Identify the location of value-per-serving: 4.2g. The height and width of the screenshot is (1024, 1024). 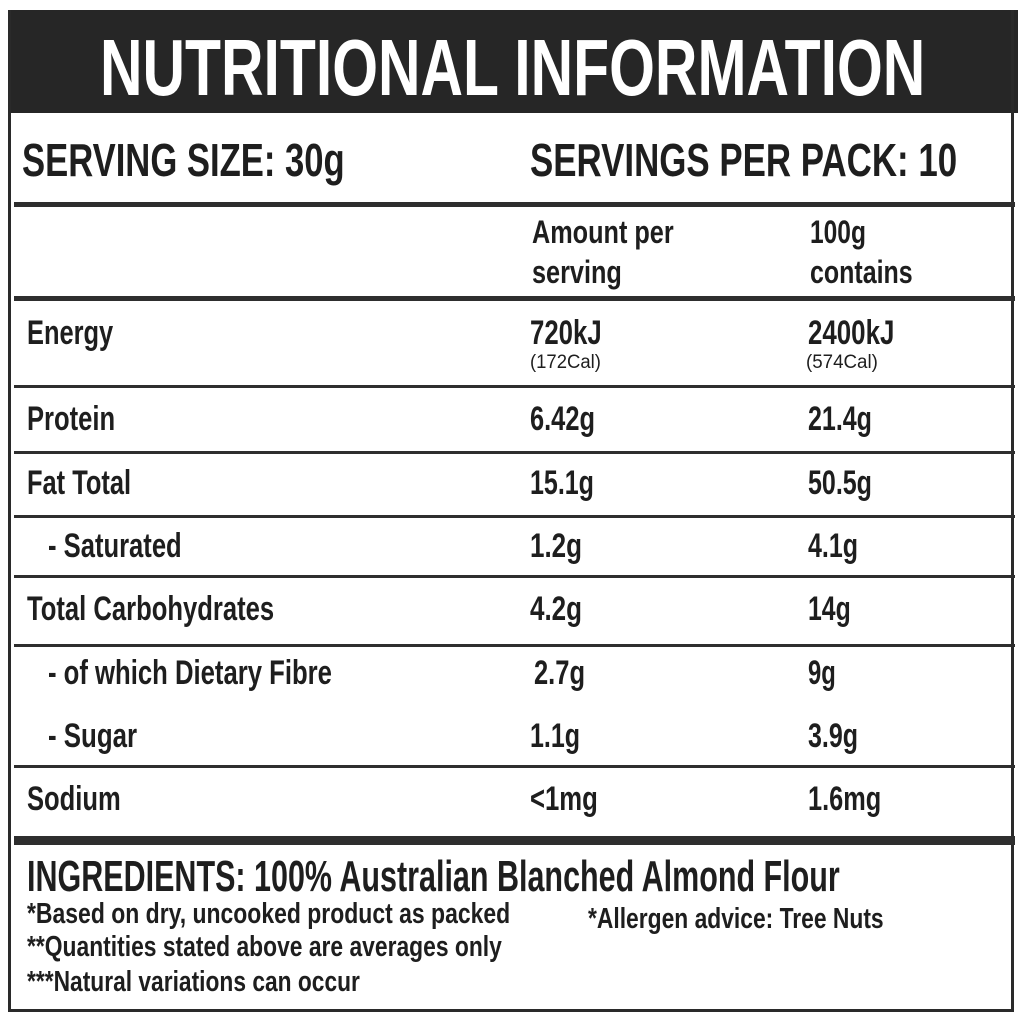
(556, 609).